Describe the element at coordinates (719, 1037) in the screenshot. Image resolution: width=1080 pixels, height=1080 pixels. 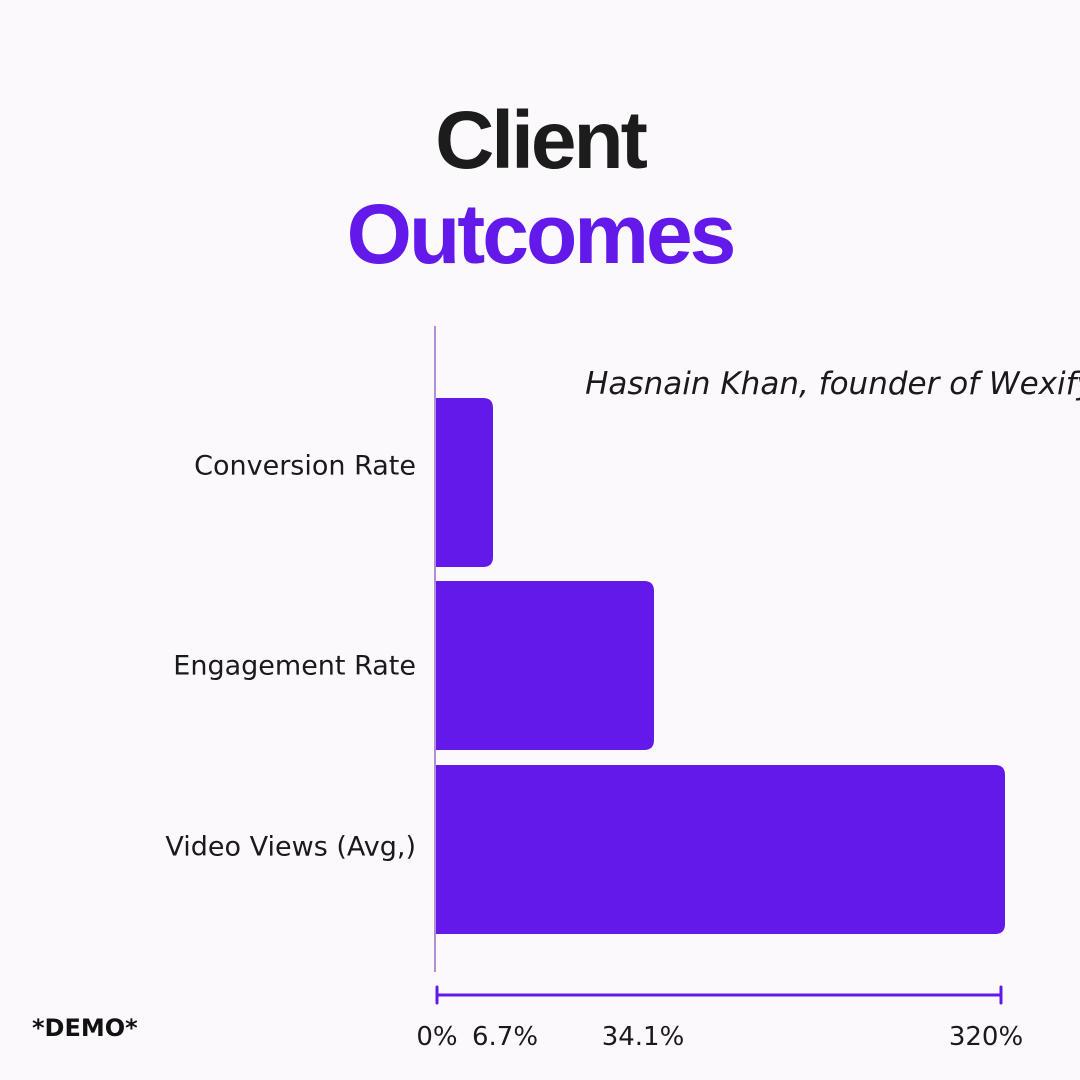
I see `x-tick-labels: 0% 6.7% 34.1% 320%` at that location.